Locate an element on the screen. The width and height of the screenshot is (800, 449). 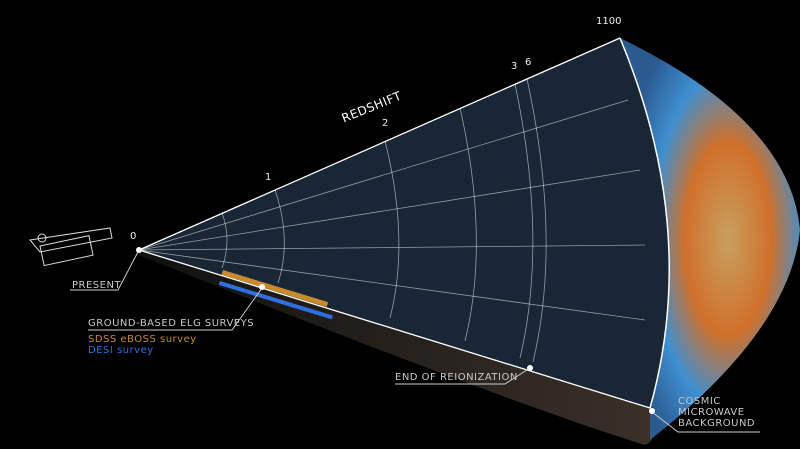
tick-2: 2 is located at coordinates (385, 123).